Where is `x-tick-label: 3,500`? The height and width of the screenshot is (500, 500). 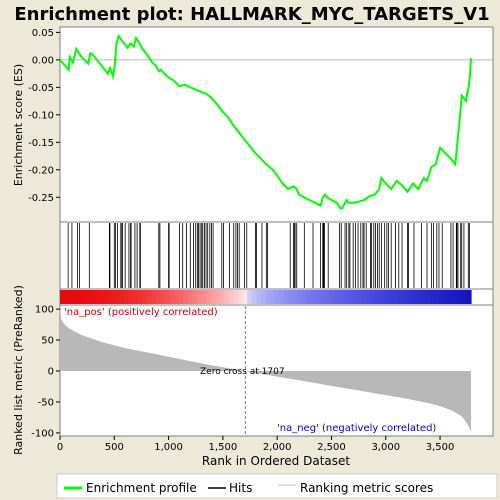
x-tick-label: 3,500 is located at coordinates (440, 447).